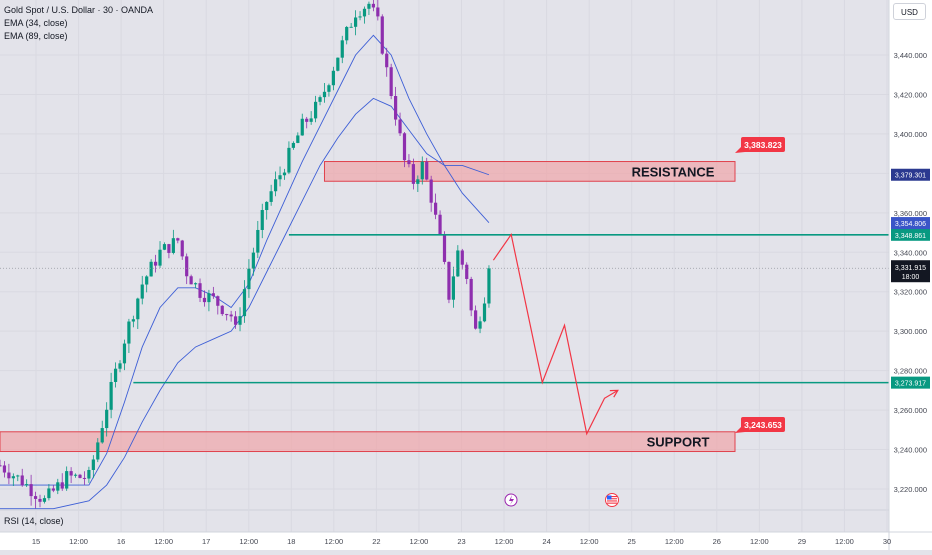 Image resolution: width=932 pixels, height=555 pixels. What do you see at coordinates (910, 271) in the screenshot?
I see `current-price-tag` at bounding box center [910, 271].